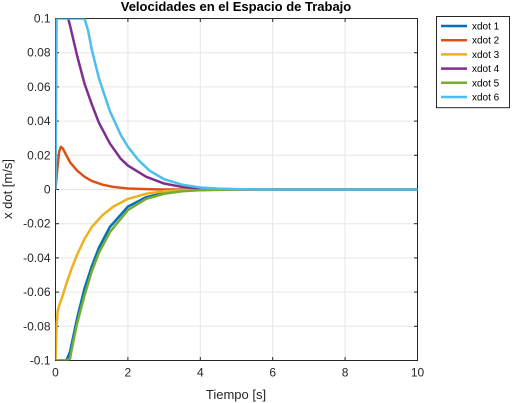  I want to click on y-tick-label: 0.08, so click(39, 53).